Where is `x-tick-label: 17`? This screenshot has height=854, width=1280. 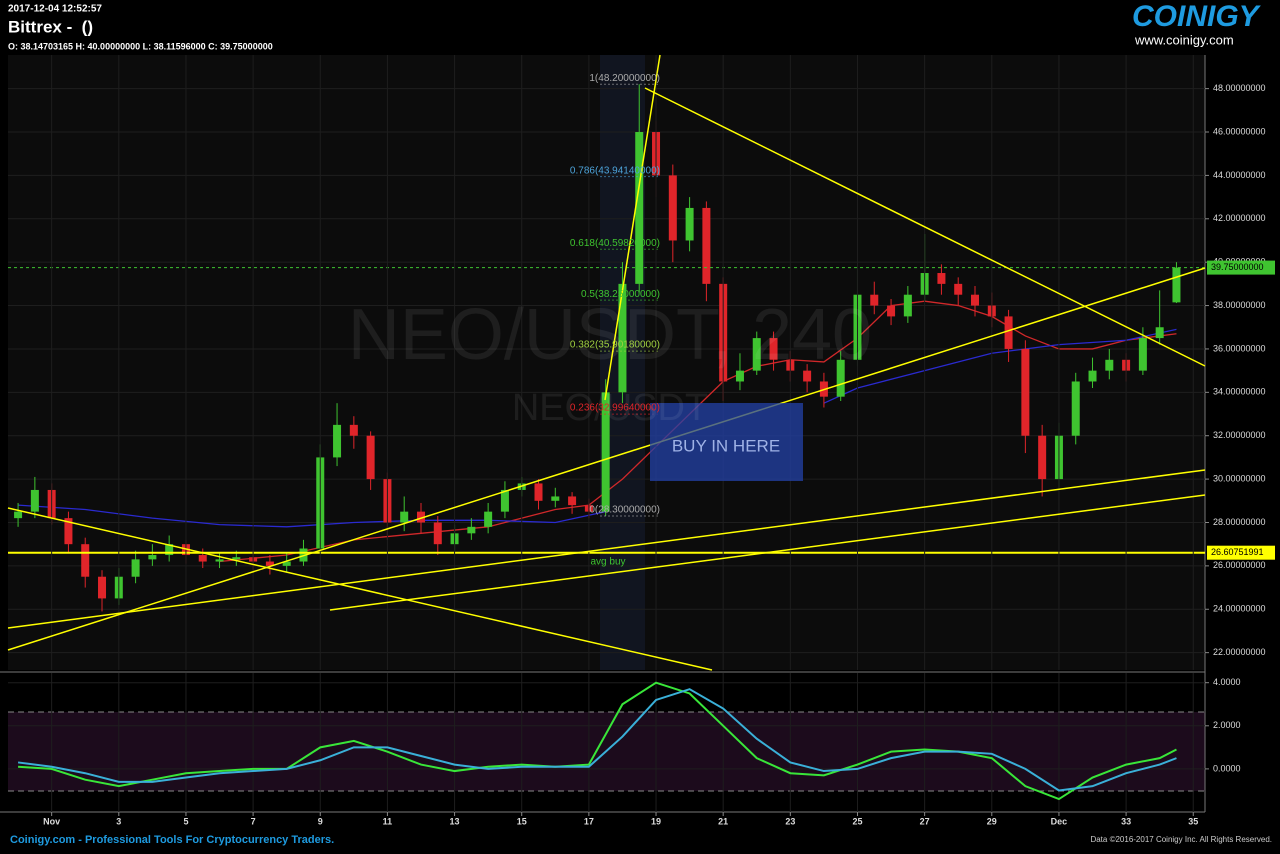 x-tick-label: 17 is located at coordinates (589, 821).